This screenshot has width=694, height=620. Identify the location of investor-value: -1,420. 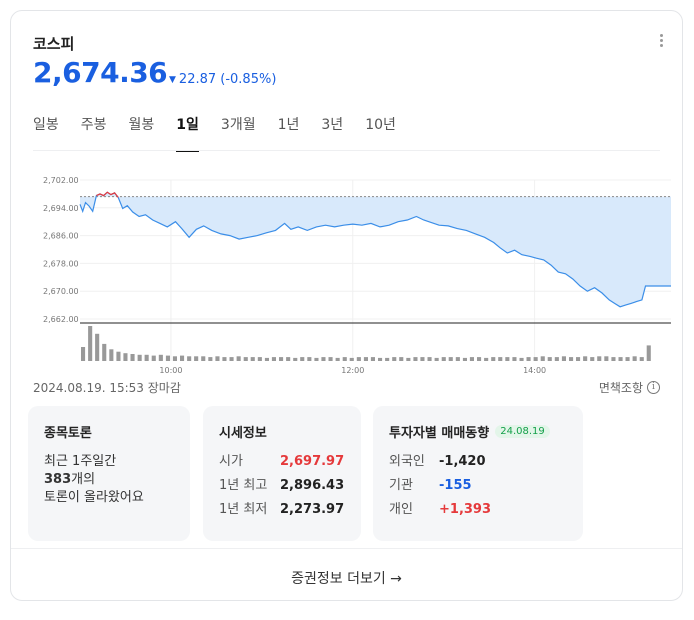
(462, 461).